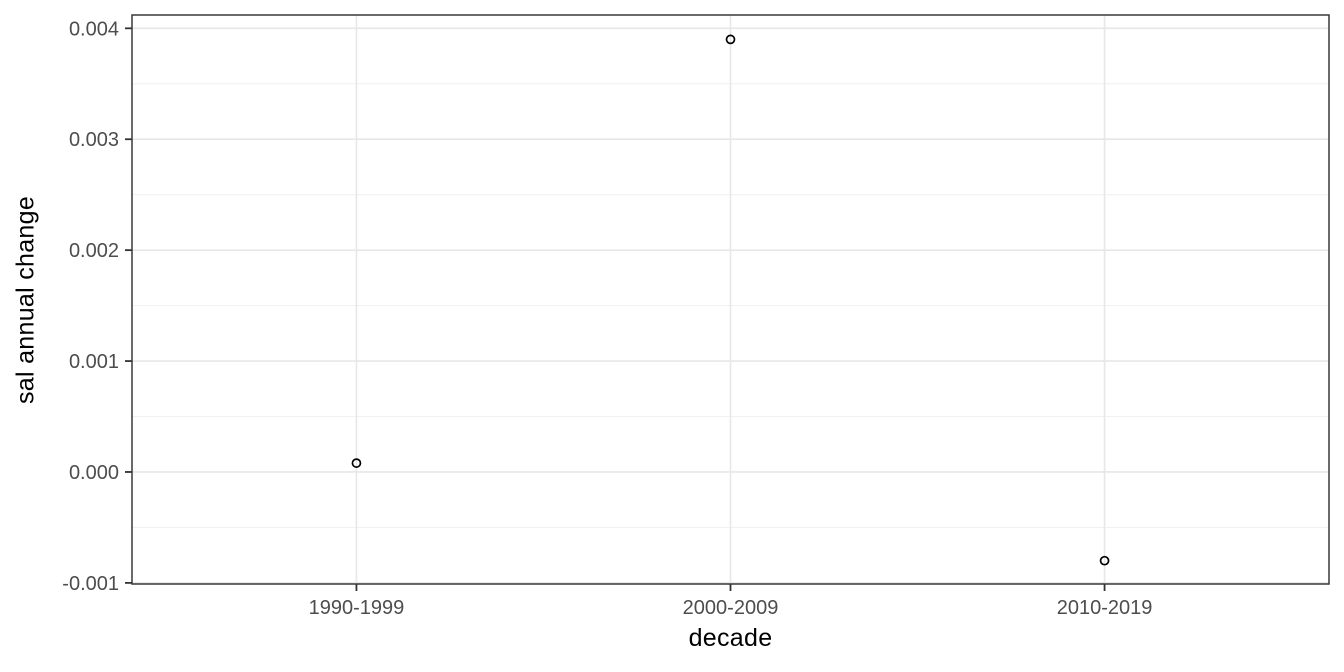 This screenshot has height=672, width=1344. Describe the element at coordinates (94, 362) in the screenshot. I see `y-tick-label: 0.001` at that location.